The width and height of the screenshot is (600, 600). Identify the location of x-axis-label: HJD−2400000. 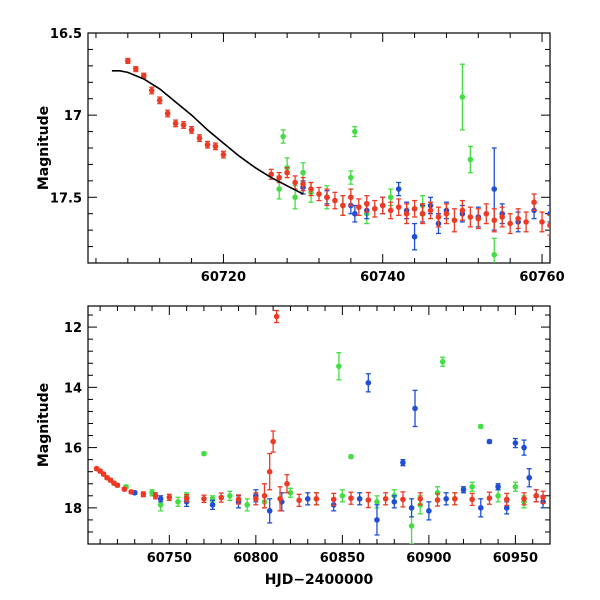
(319, 580).